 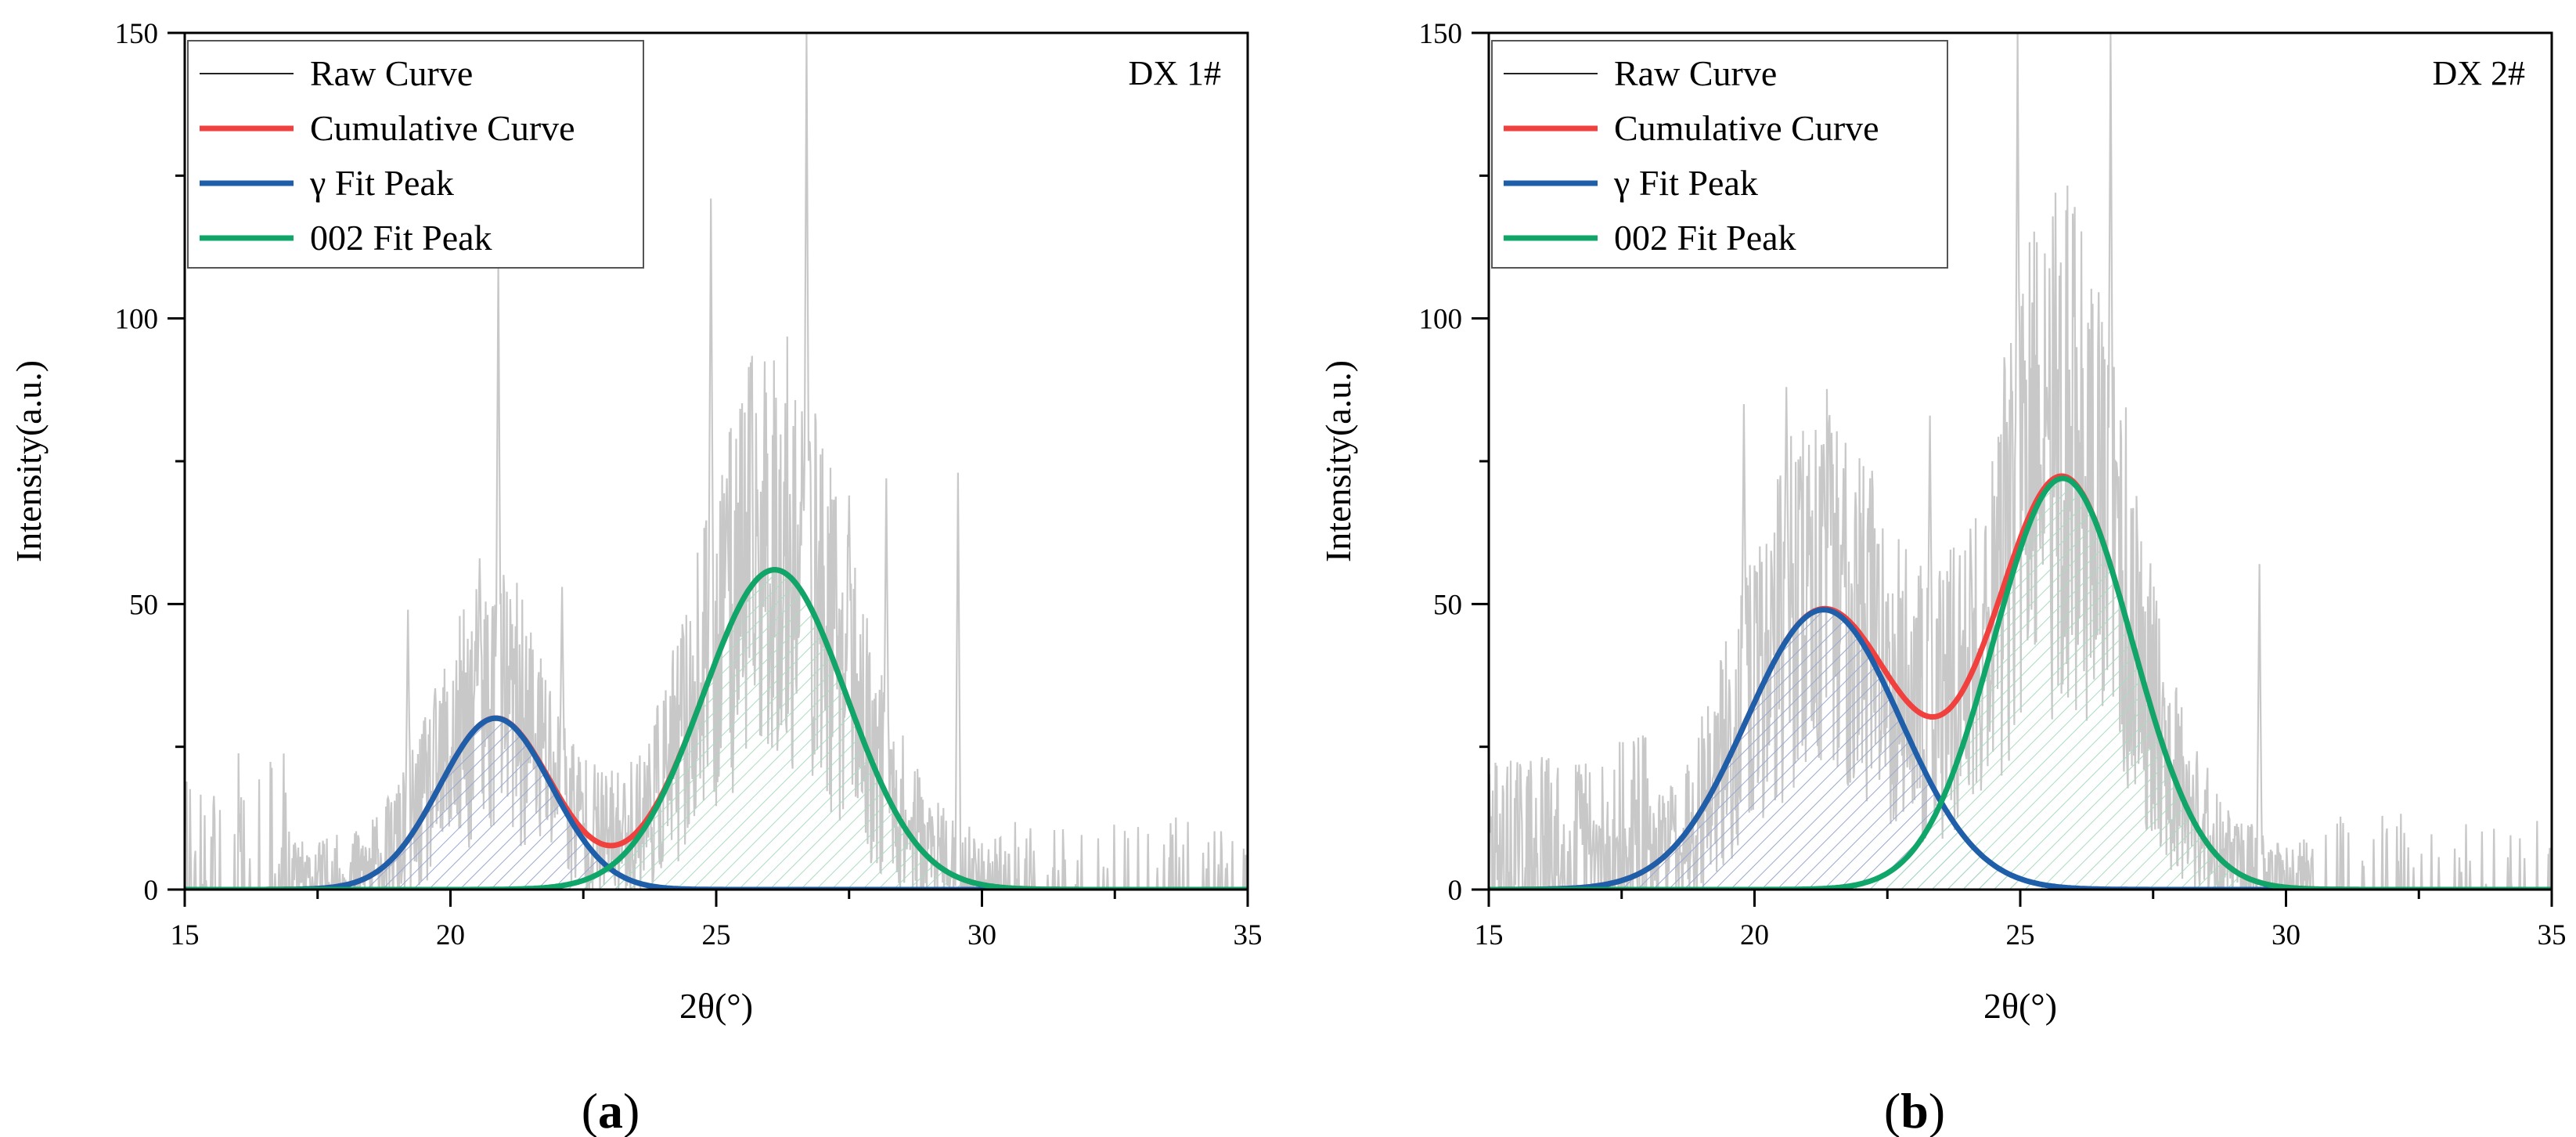 I want to click on gamma-fit-peak-curve, so click(x=2020, y=748).